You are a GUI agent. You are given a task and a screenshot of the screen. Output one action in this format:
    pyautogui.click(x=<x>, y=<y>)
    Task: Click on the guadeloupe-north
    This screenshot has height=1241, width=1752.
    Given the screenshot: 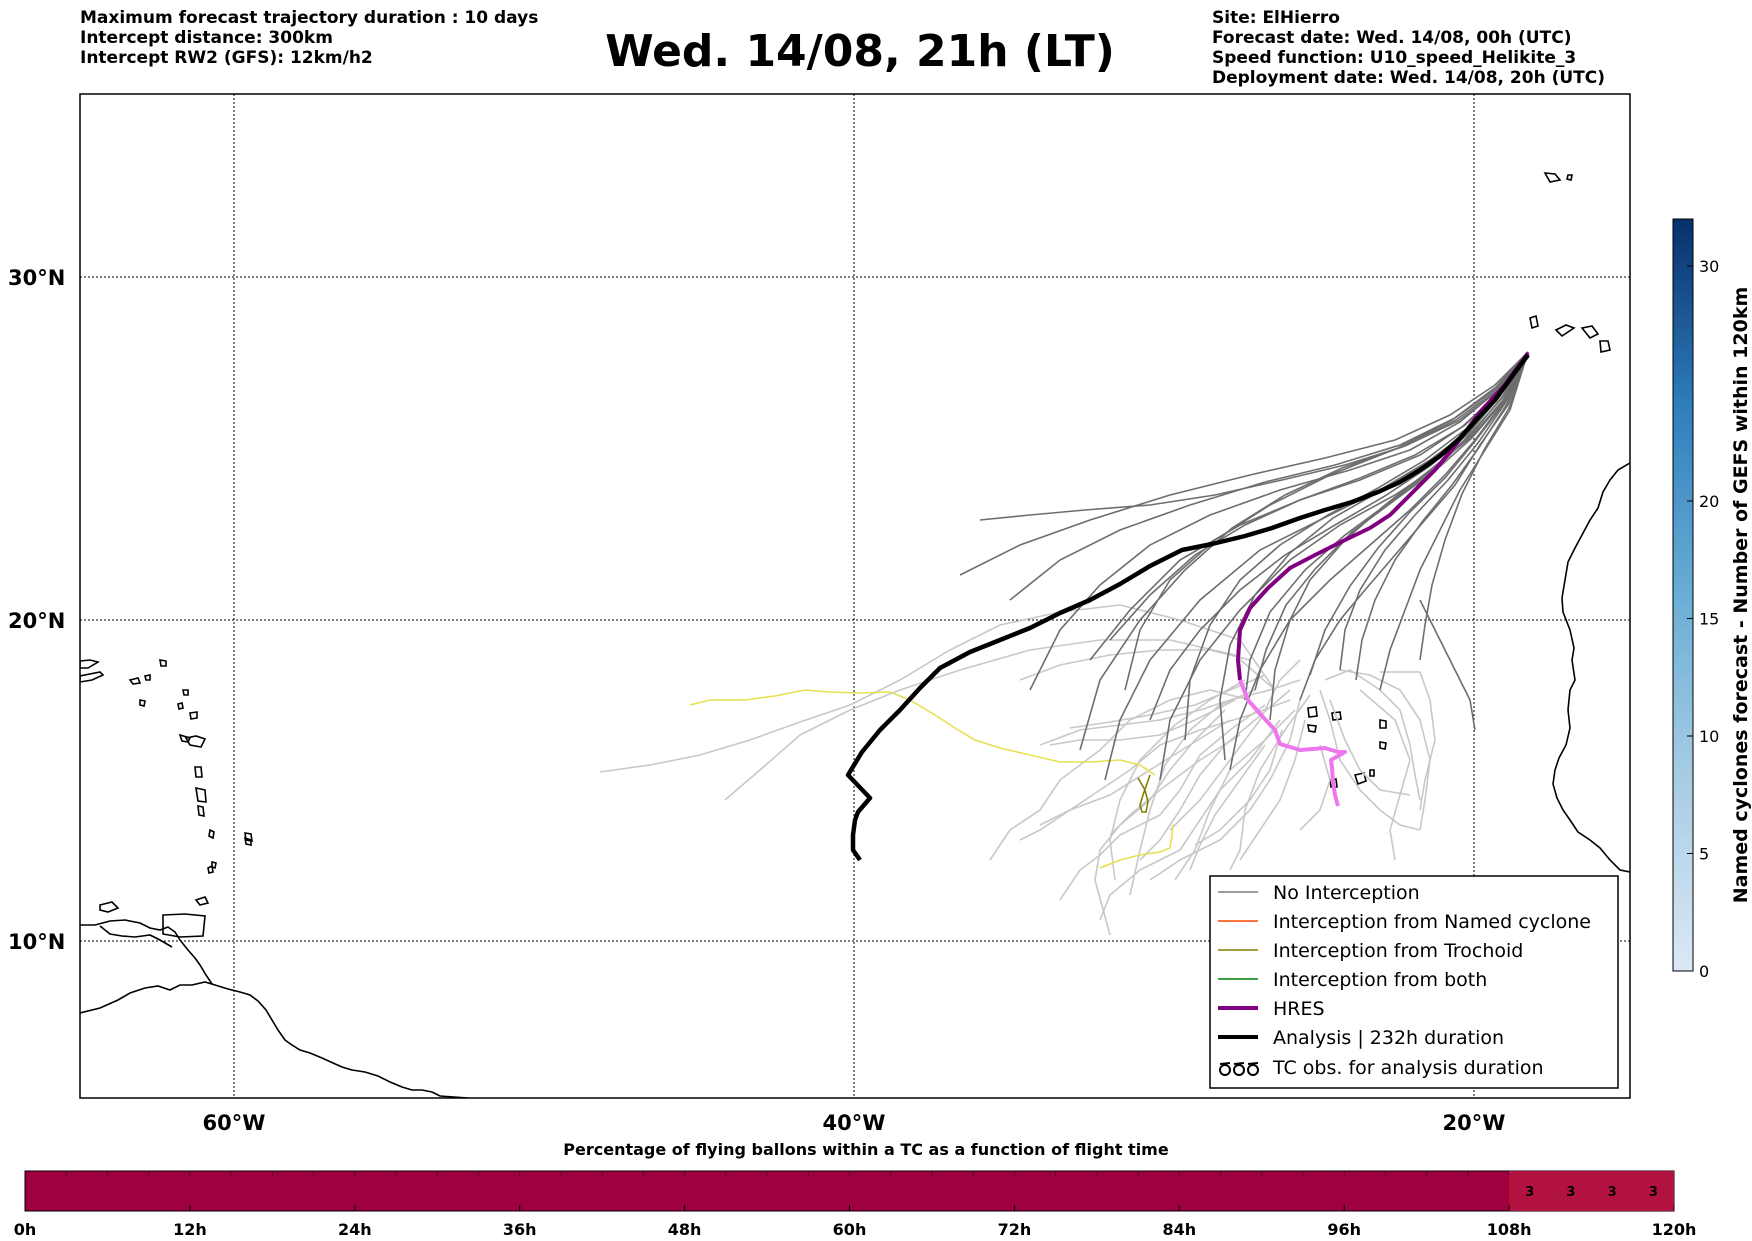 What is the action you would take?
    pyautogui.click(x=185, y=738)
    